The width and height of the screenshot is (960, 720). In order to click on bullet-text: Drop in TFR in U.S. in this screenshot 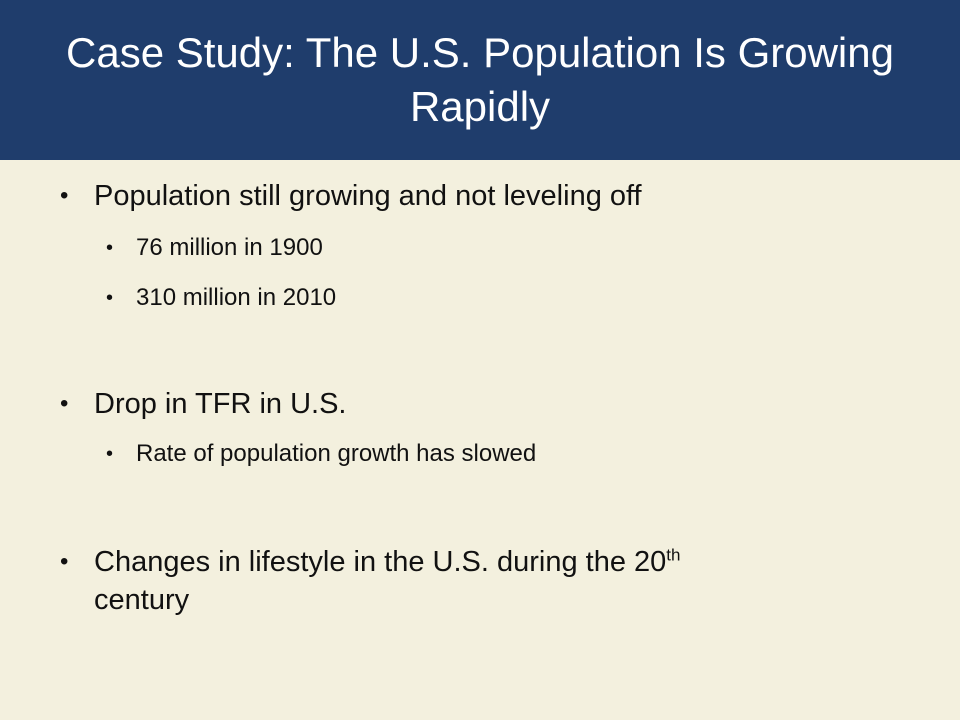, I will do `click(220, 404)`.